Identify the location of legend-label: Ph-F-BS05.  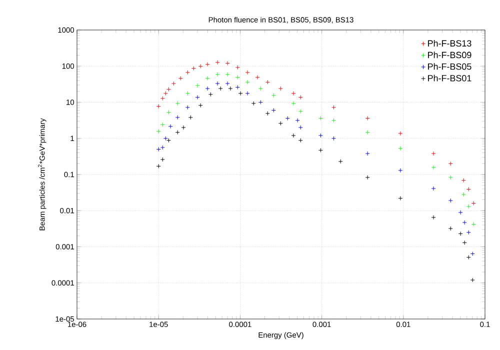
(450, 66).